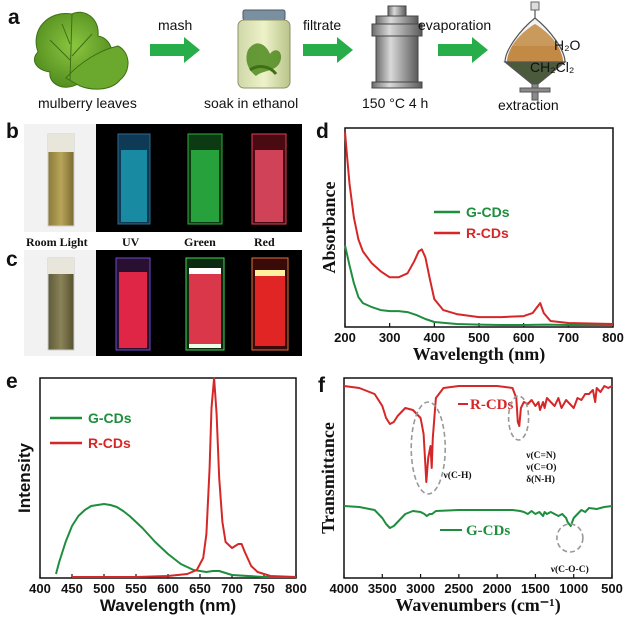 The height and width of the screenshot is (627, 627). Describe the element at coordinates (477, 605) in the screenshot. I see `x-axis-title: Wavenumbers (cm⁻¹)` at that location.